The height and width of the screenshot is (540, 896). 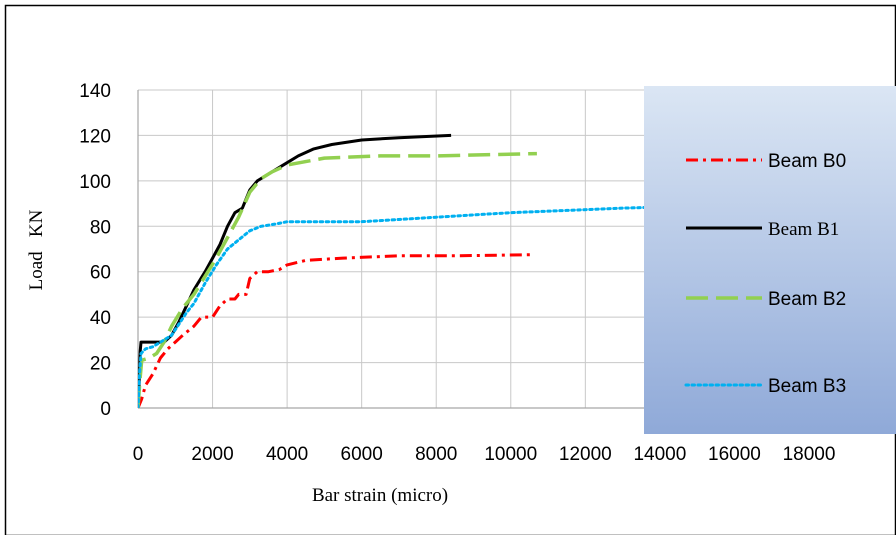 I want to click on x-tick-label: 4000, so click(x=287, y=454).